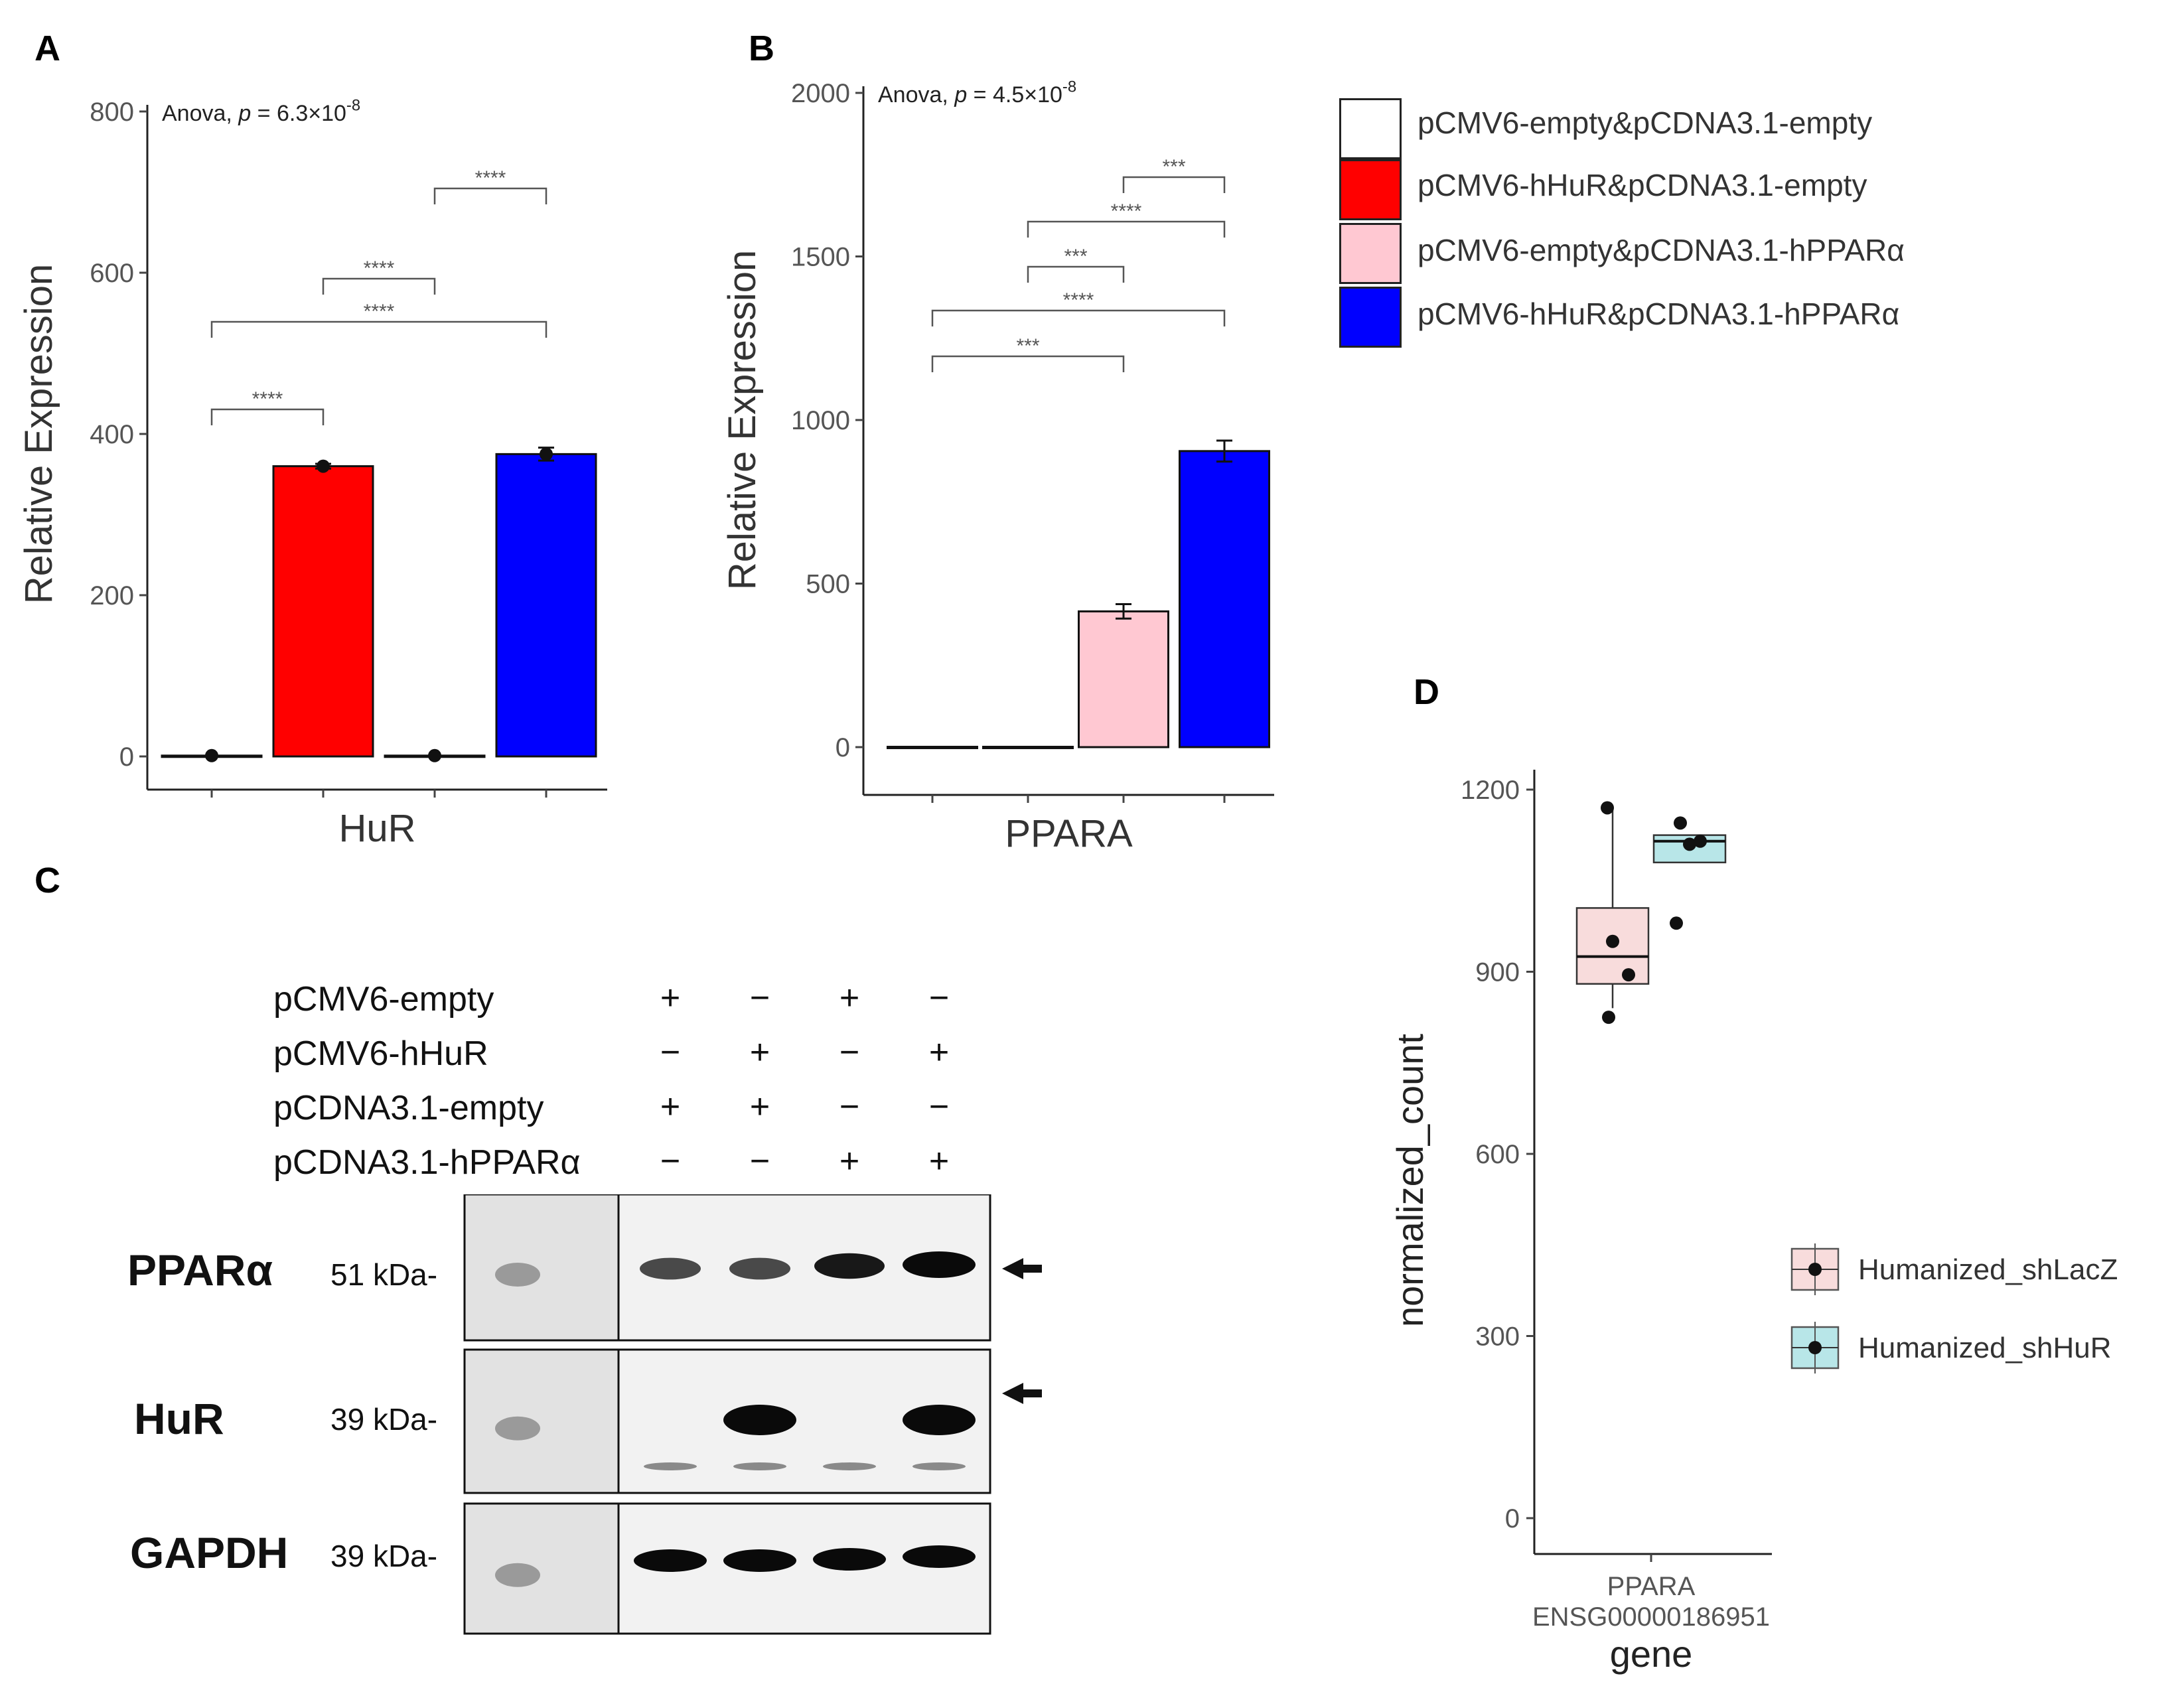 Image resolution: width=2184 pixels, height=1692 pixels. Describe the element at coordinates (828, 584) in the screenshot. I see `y-tick-label: 500` at that location.